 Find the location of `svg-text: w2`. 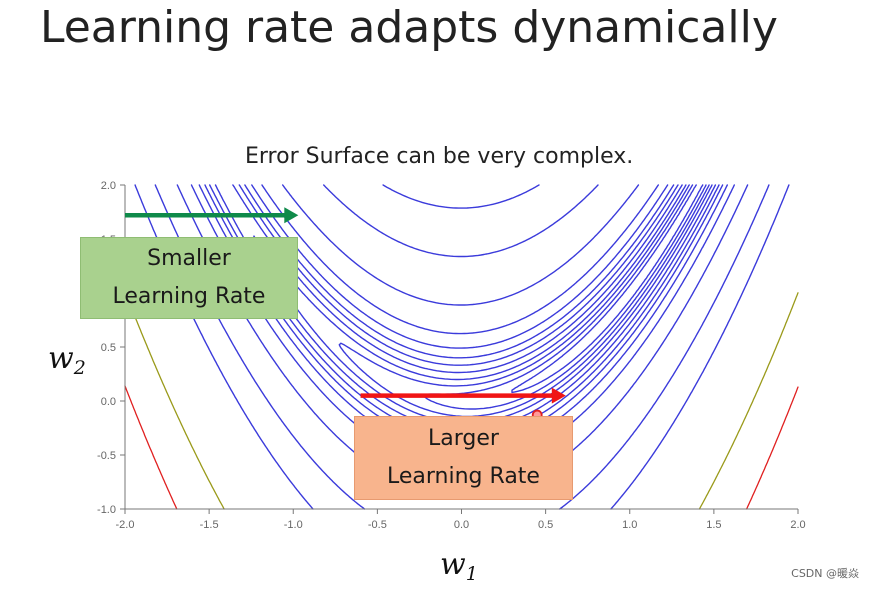

svg-text: w2 is located at coordinates (67, 360).